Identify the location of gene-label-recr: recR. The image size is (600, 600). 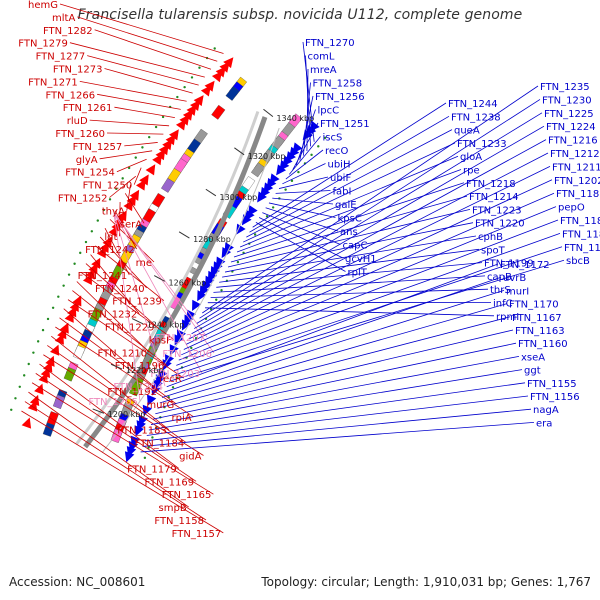
(170, 379).